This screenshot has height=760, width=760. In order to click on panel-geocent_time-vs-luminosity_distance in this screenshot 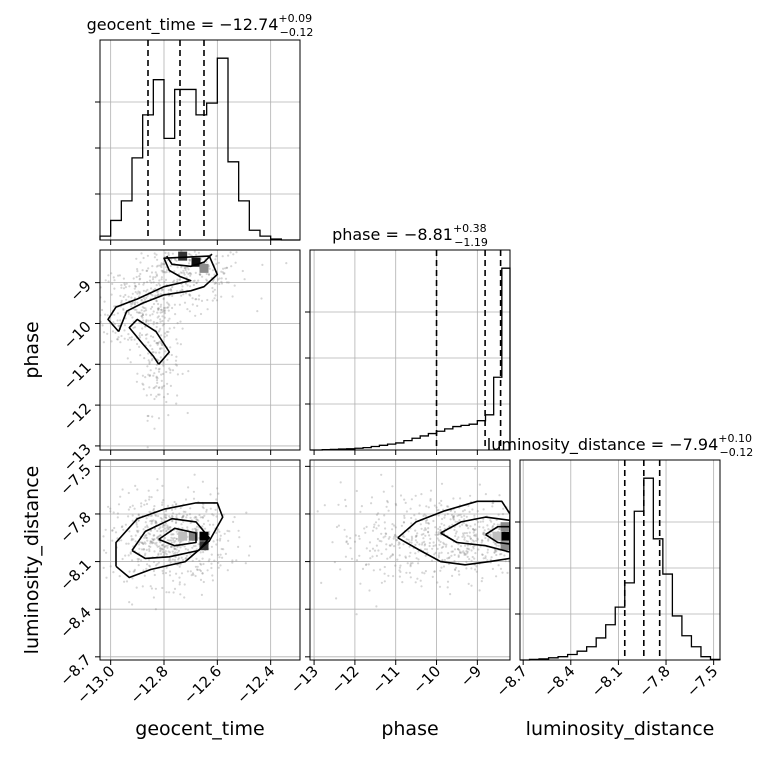, I will do `click(200, 560)`.